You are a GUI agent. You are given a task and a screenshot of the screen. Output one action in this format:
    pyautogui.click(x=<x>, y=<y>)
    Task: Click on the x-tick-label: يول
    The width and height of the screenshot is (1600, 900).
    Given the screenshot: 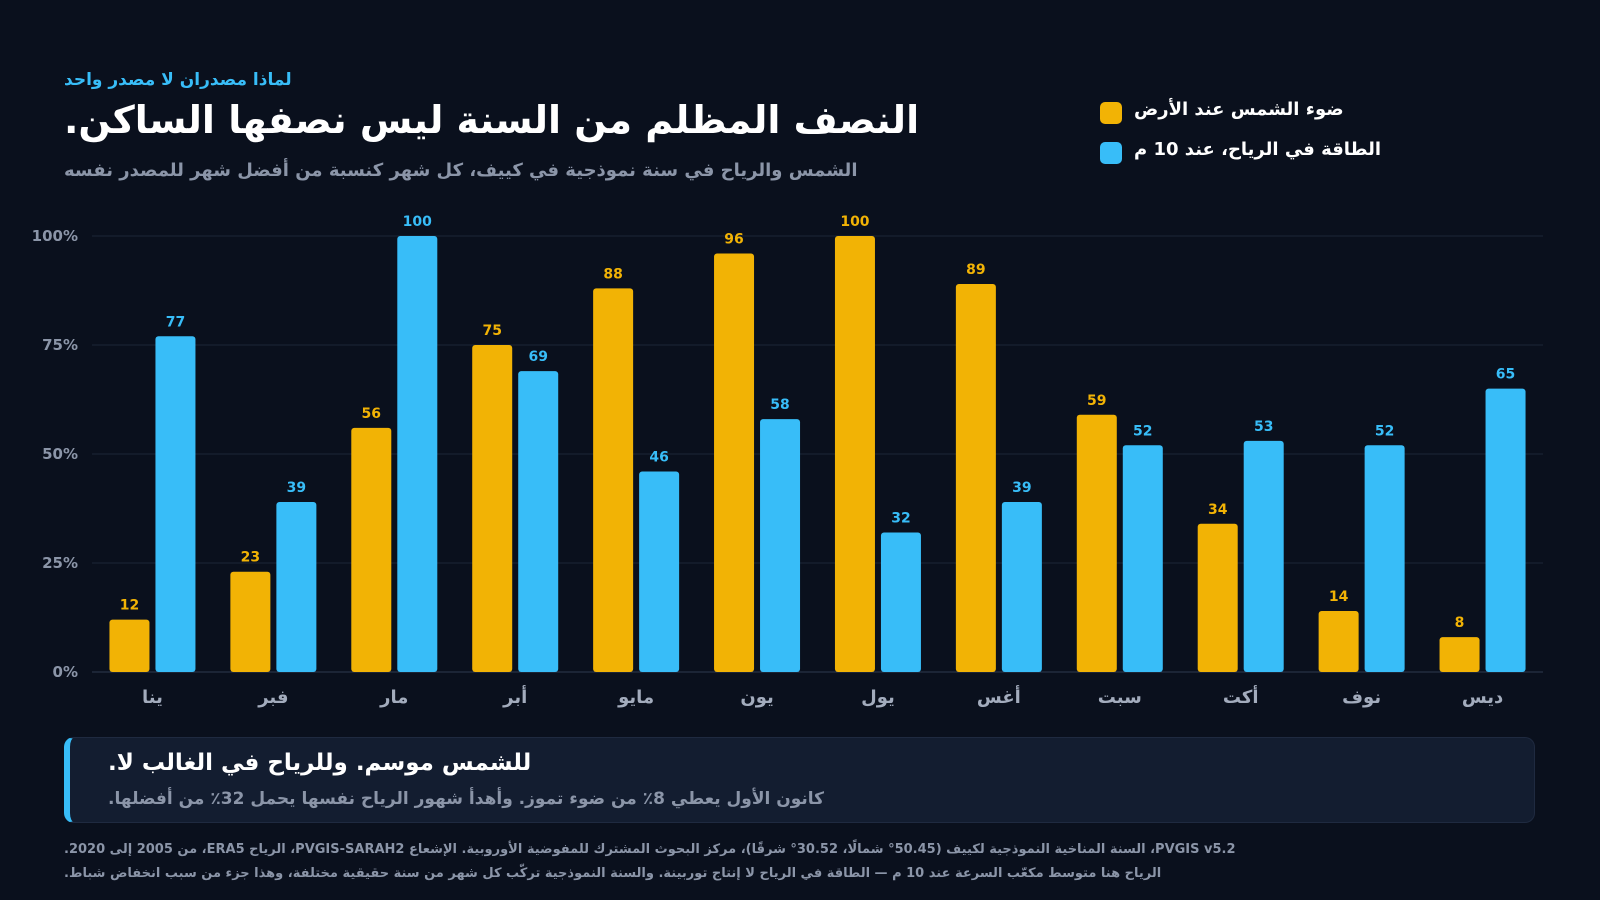 What is the action you would take?
    pyautogui.click(x=878, y=697)
    